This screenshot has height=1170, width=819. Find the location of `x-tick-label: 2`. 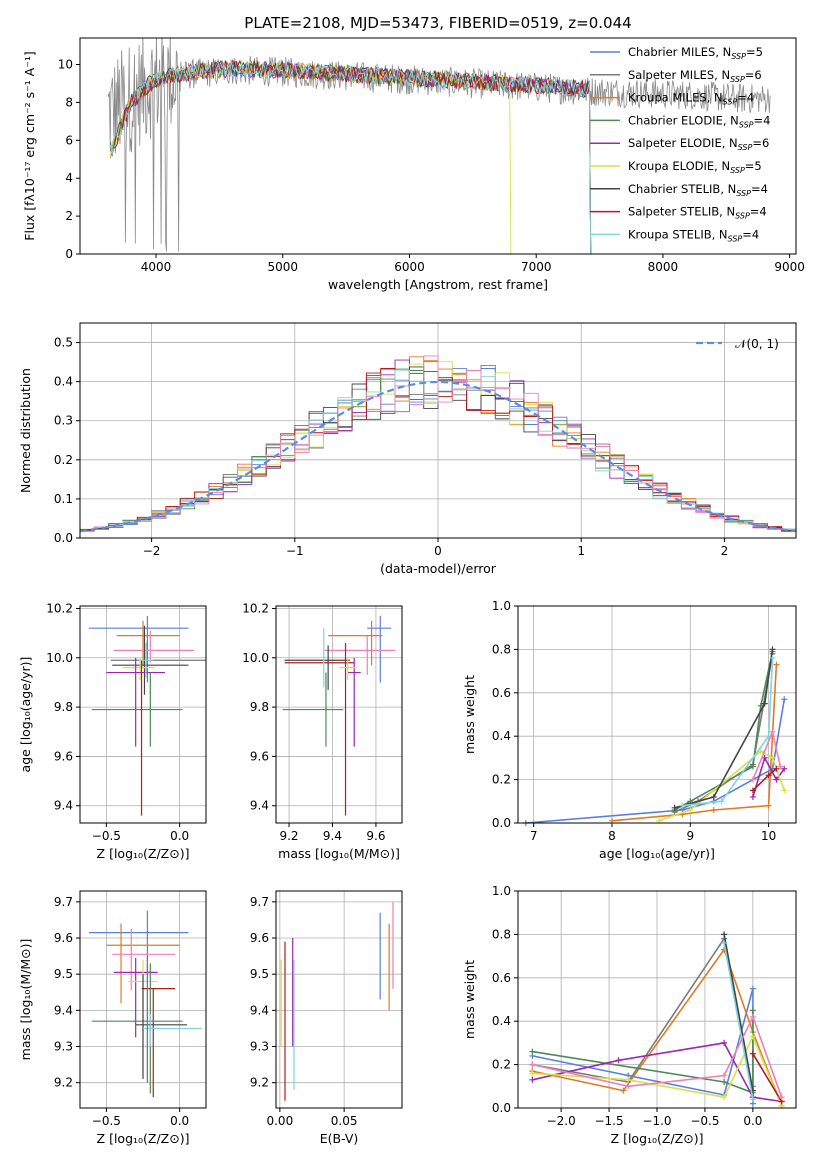

x-tick-label: 2 is located at coordinates (725, 551).